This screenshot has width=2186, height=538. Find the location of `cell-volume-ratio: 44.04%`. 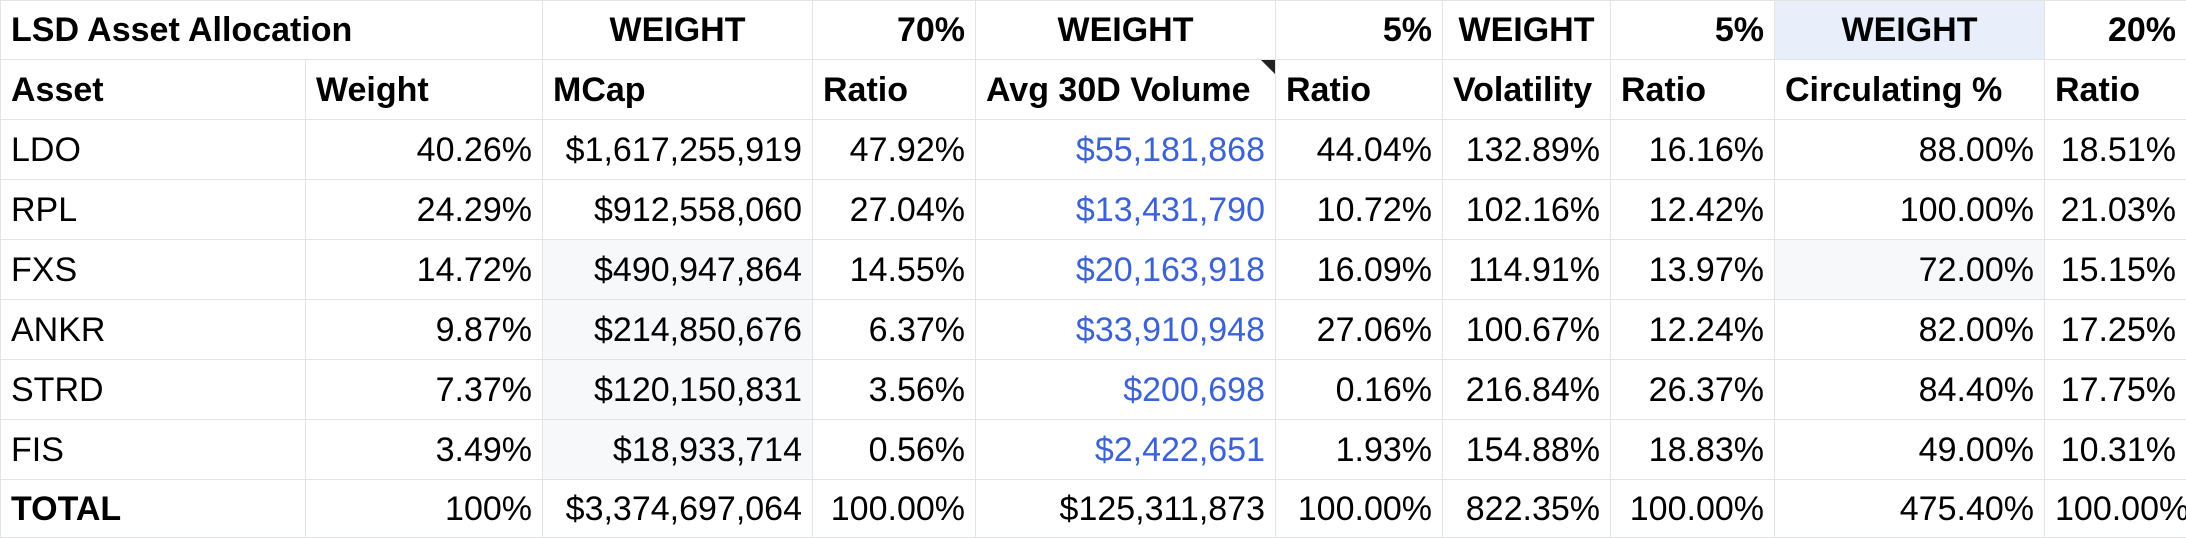

cell-volume-ratio: 44.04% is located at coordinates (1359, 150).